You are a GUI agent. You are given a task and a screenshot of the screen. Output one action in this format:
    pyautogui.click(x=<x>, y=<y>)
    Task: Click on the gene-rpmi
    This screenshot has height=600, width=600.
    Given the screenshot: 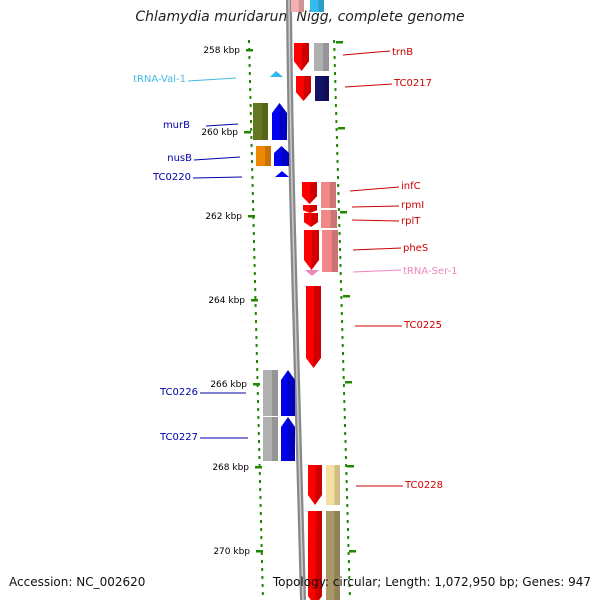 What is the action you would take?
    pyautogui.click(x=310, y=209)
    